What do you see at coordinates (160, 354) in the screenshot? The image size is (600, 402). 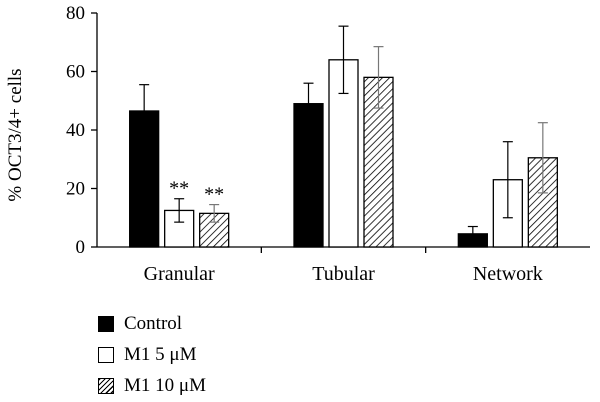 I see `legend-label-m1-5um: M1 5 μM` at bounding box center [160, 354].